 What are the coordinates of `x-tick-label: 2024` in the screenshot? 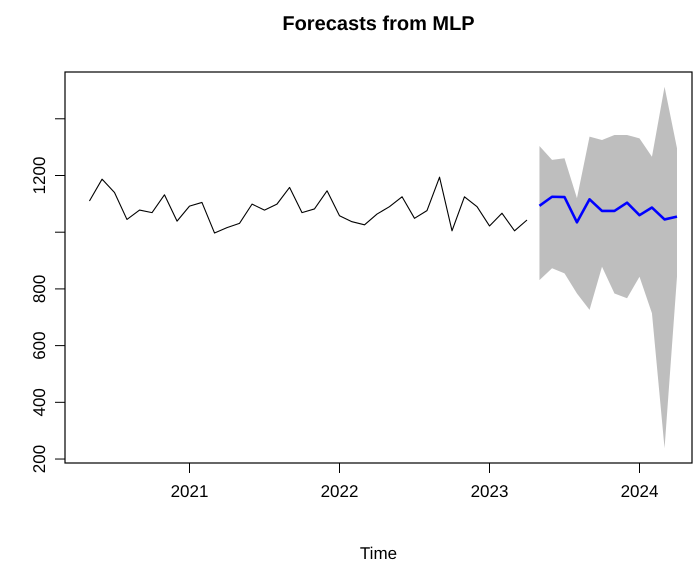 It's located at (639, 491).